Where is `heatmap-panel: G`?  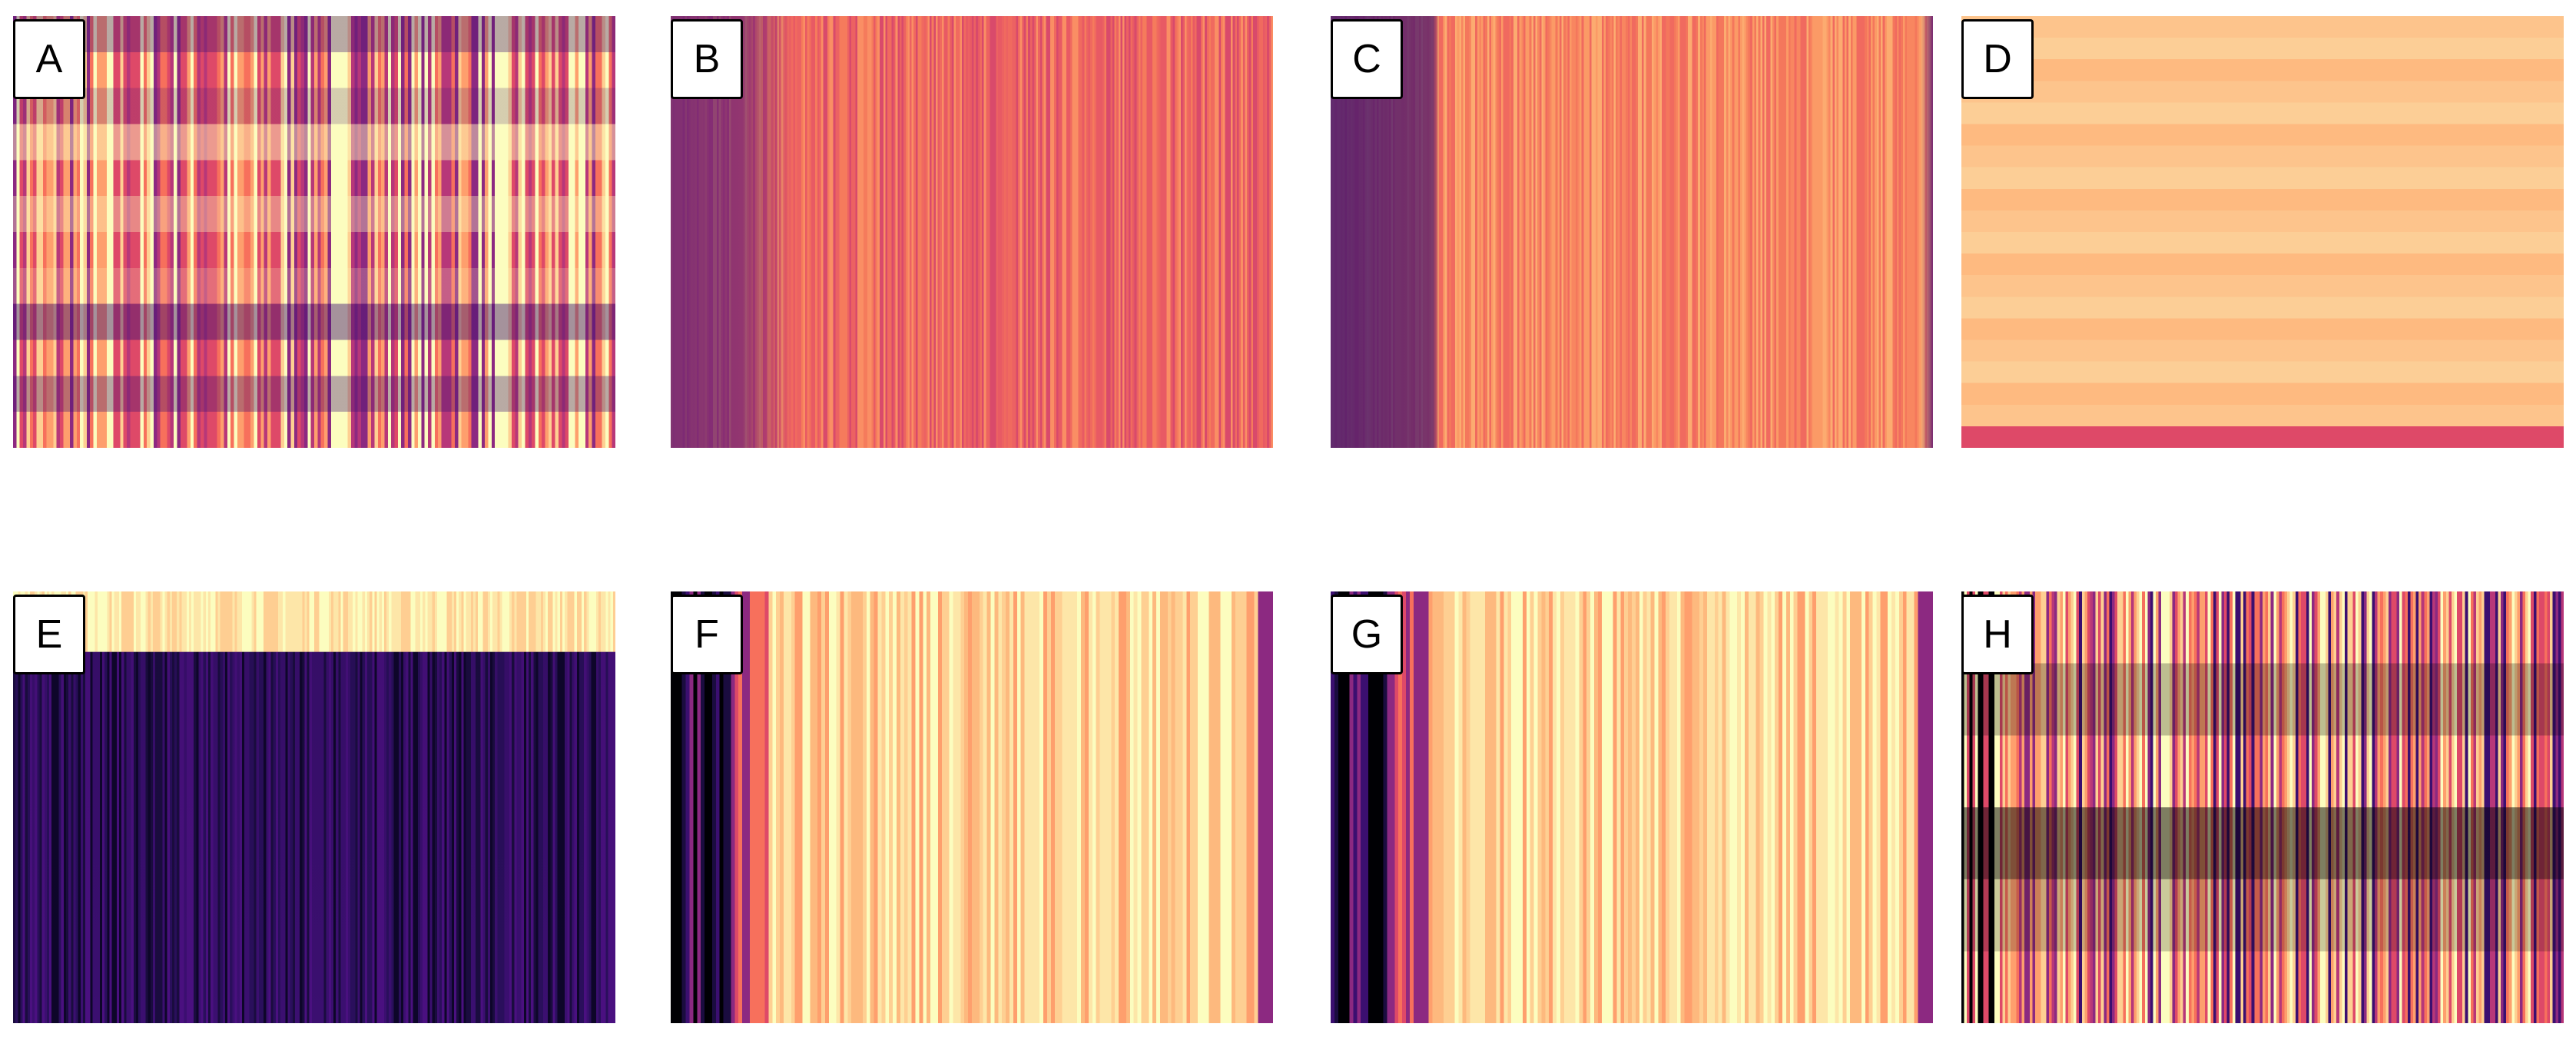 heatmap-panel: G is located at coordinates (1632, 807).